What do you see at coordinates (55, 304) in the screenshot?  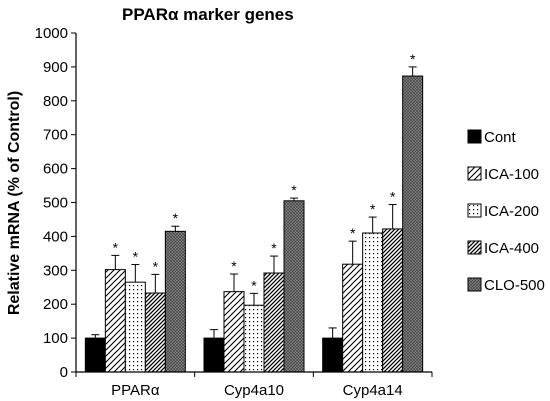 I see `y-tick-label: 200` at bounding box center [55, 304].